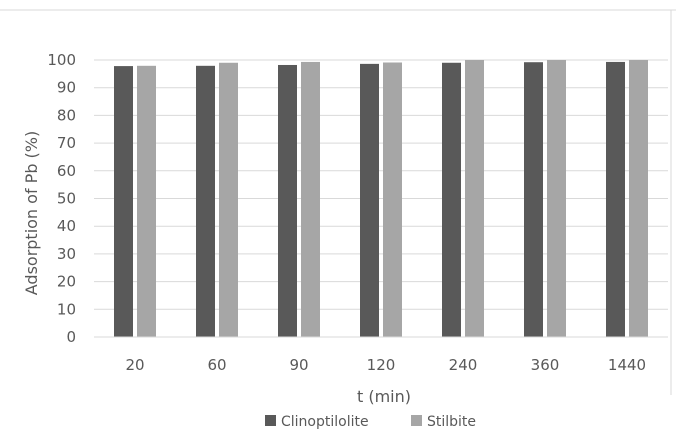 The height and width of the screenshot is (433, 676). What do you see at coordinates (416, 420) in the screenshot?
I see `legend-swatch-stilbite` at bounding box center [416, 420].